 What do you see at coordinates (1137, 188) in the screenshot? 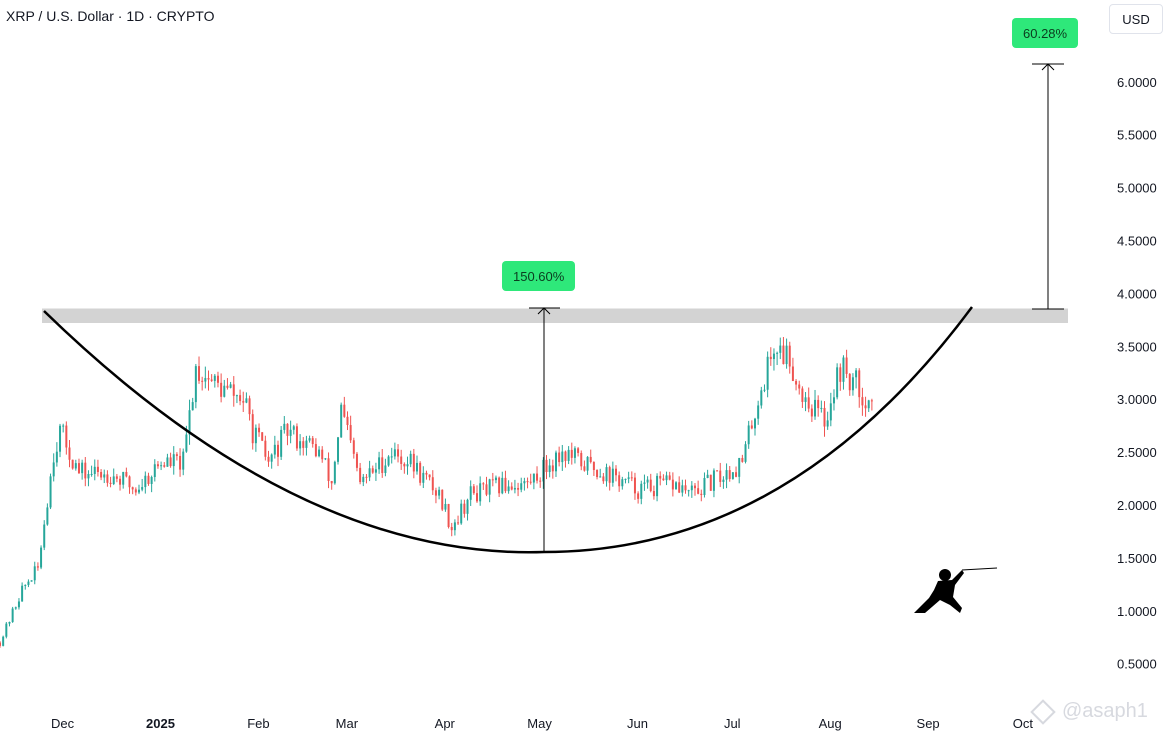
I see `y-tick-label: 5.0000` at bounding box center [1137, 188].